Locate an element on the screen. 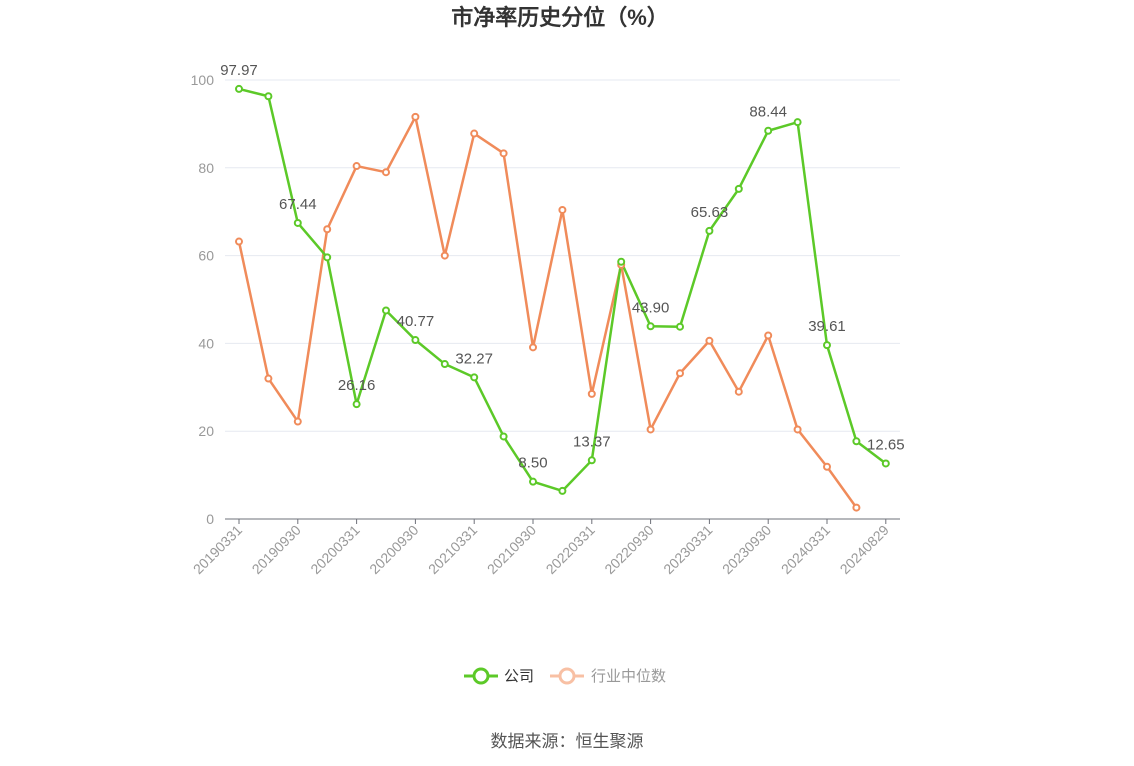  data-label: 12.65 is located at coordinates (886, 444).